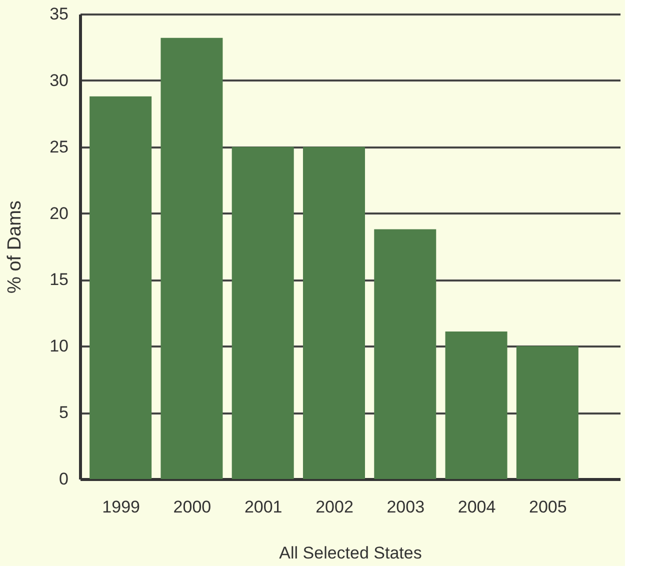 Image resolution: width=650 pixels, height=586 pixels. Describe the element at coordinates (59, 146) in the screenshot. I see `y-tick-label: 25` at that location.